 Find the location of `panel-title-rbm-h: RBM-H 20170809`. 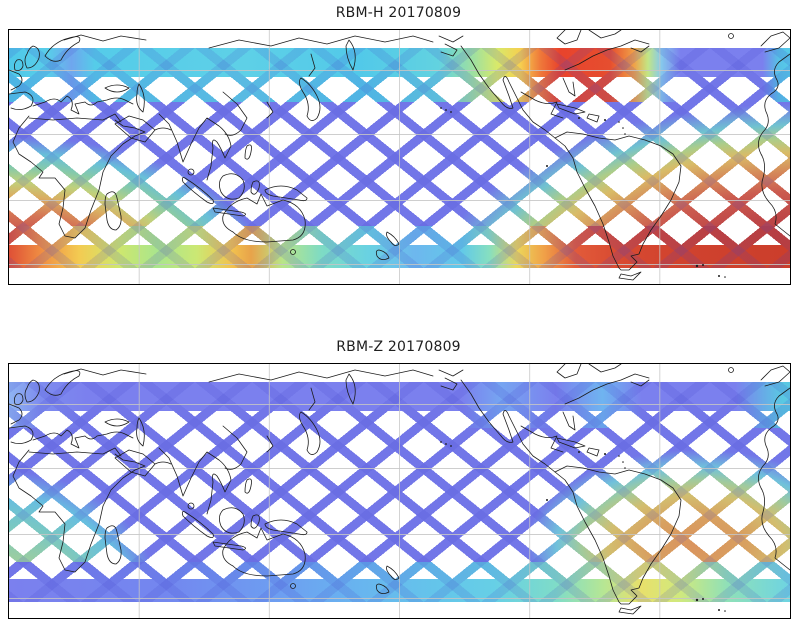

panel-title-rbm-h: RBM-H 20170809 is located at coordinates (398, 13).